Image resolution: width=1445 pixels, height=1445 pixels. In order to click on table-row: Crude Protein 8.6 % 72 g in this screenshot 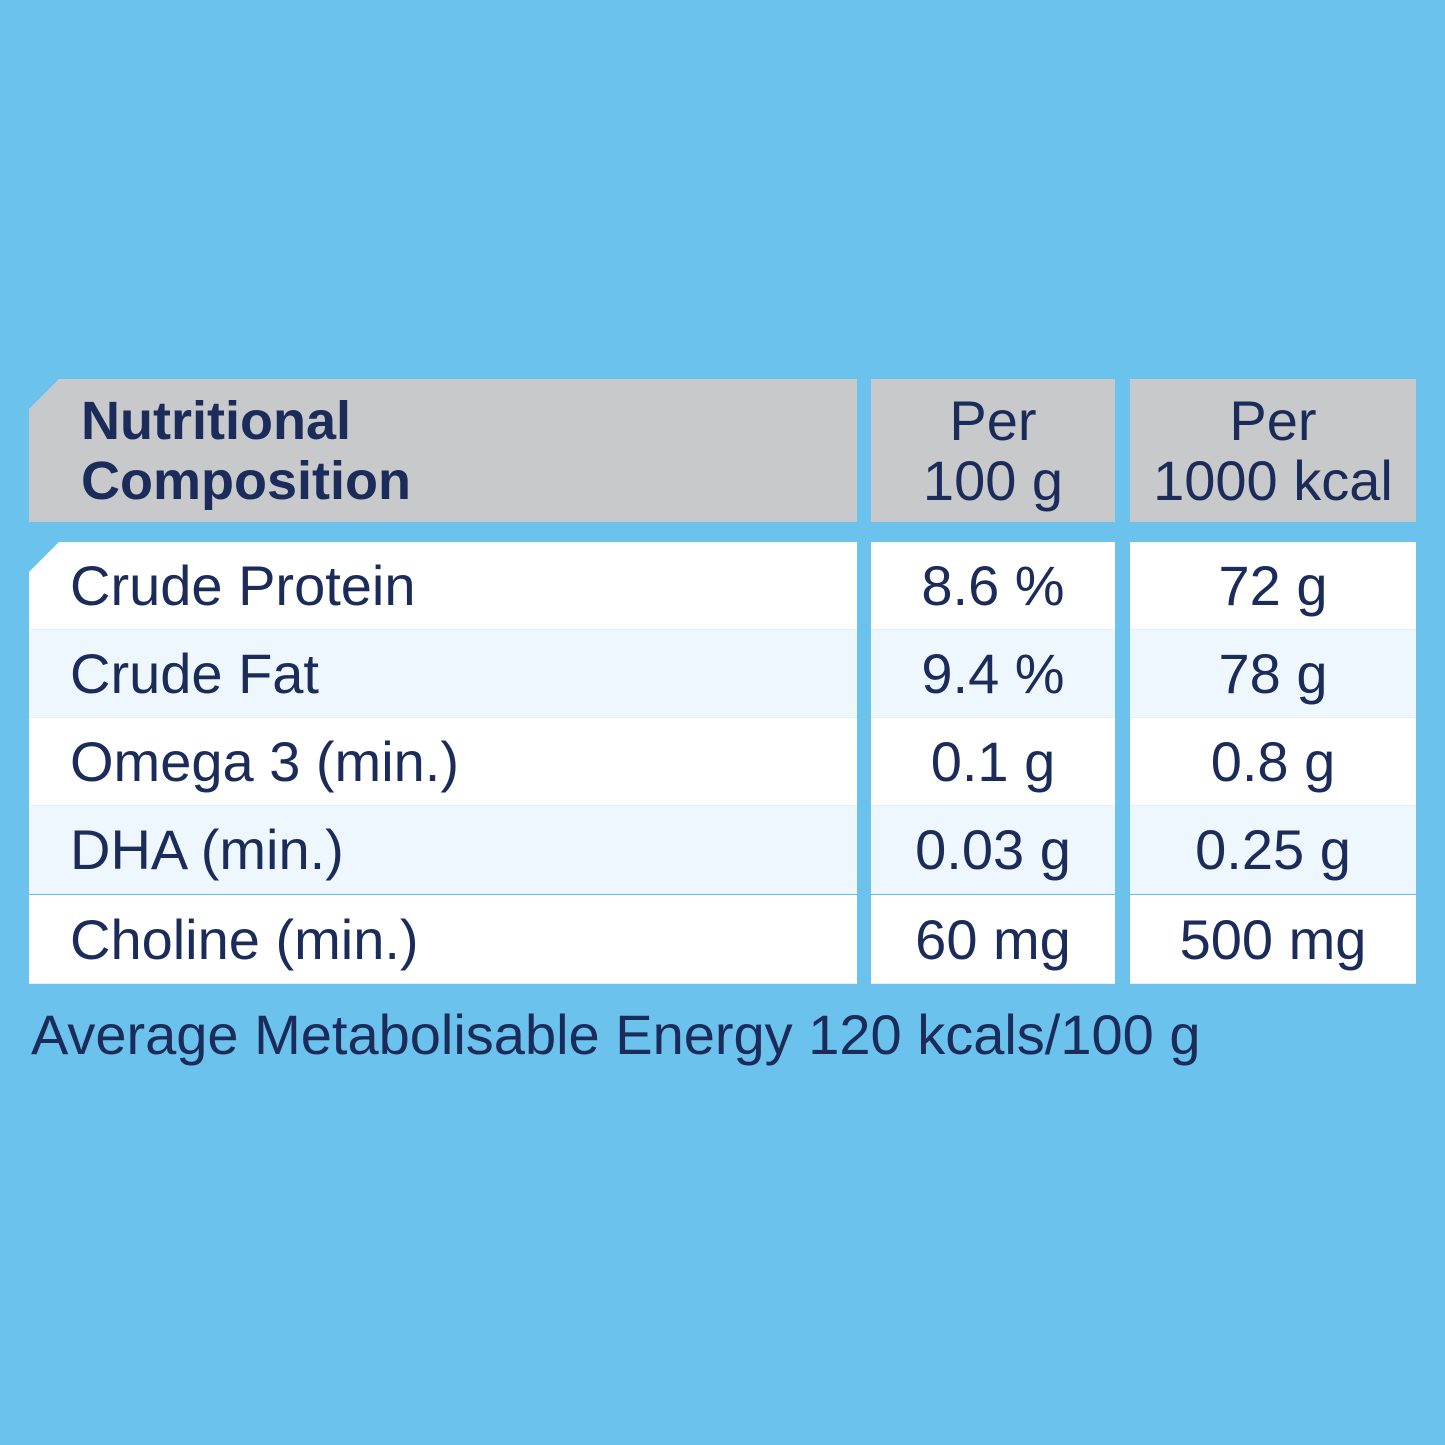, I will do `click(722, 586)`.